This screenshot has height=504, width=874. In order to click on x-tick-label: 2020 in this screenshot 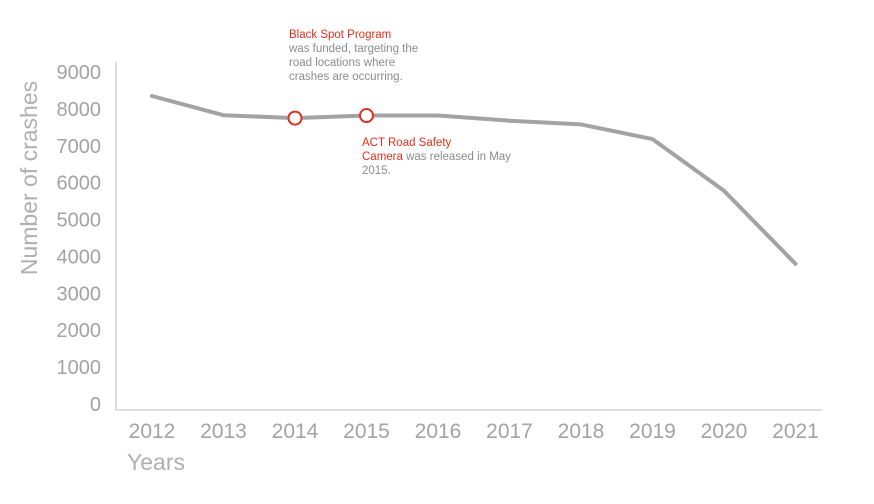, I will do `click(724, 431)`.